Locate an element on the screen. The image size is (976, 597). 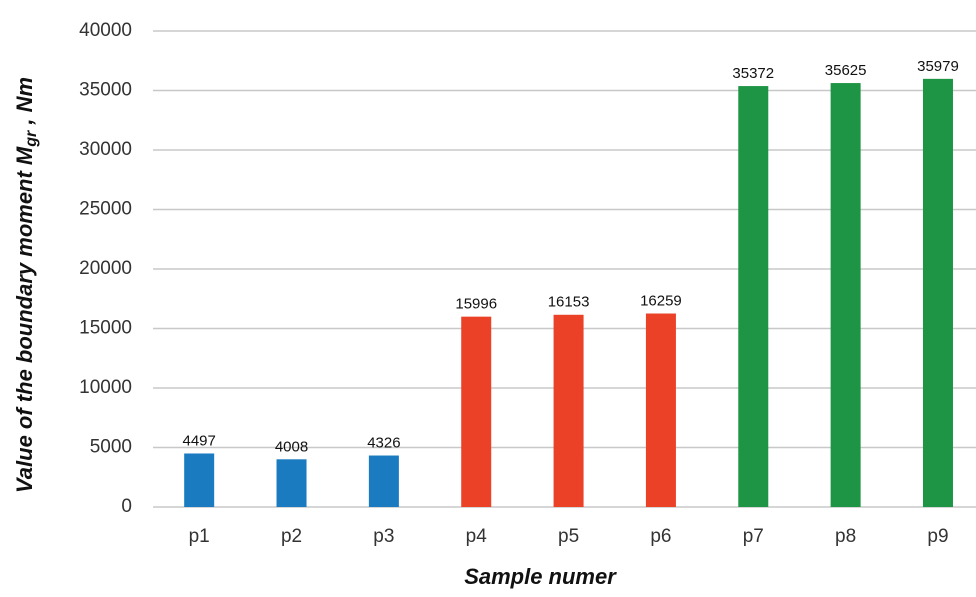
y-axis-title-main: Value of the boundary moment M is located at coordinates (24, 319).